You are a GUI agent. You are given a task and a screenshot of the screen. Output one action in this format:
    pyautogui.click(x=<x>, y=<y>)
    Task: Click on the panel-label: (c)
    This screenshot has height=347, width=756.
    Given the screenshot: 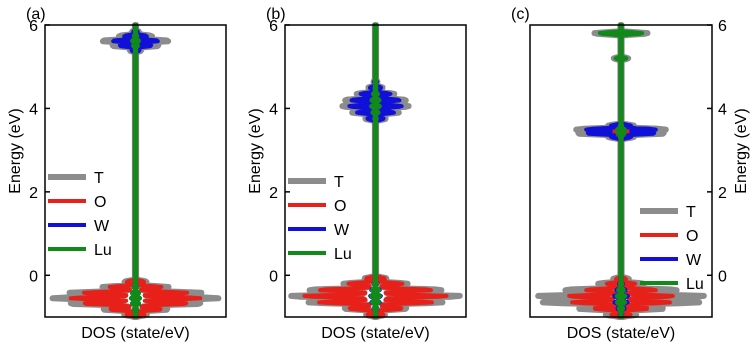 What is the action you would take?
    pyautogui.click(x=520, y=14)
    